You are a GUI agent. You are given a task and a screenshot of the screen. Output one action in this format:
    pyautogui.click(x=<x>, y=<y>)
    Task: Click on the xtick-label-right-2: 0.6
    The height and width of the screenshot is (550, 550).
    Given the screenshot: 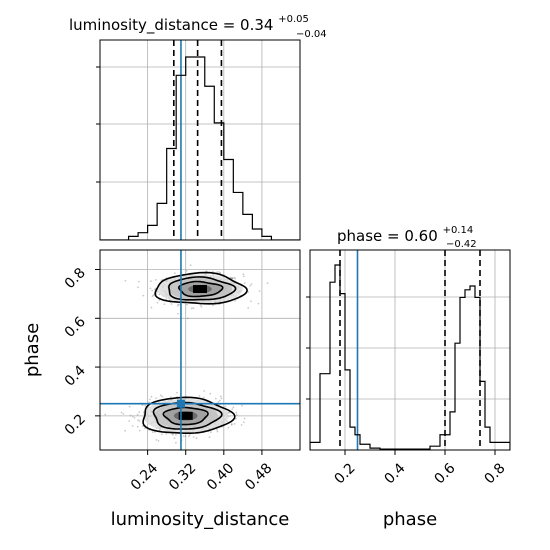 What is the action you would take?
    pyautogui.click(x=445, y=473)
    